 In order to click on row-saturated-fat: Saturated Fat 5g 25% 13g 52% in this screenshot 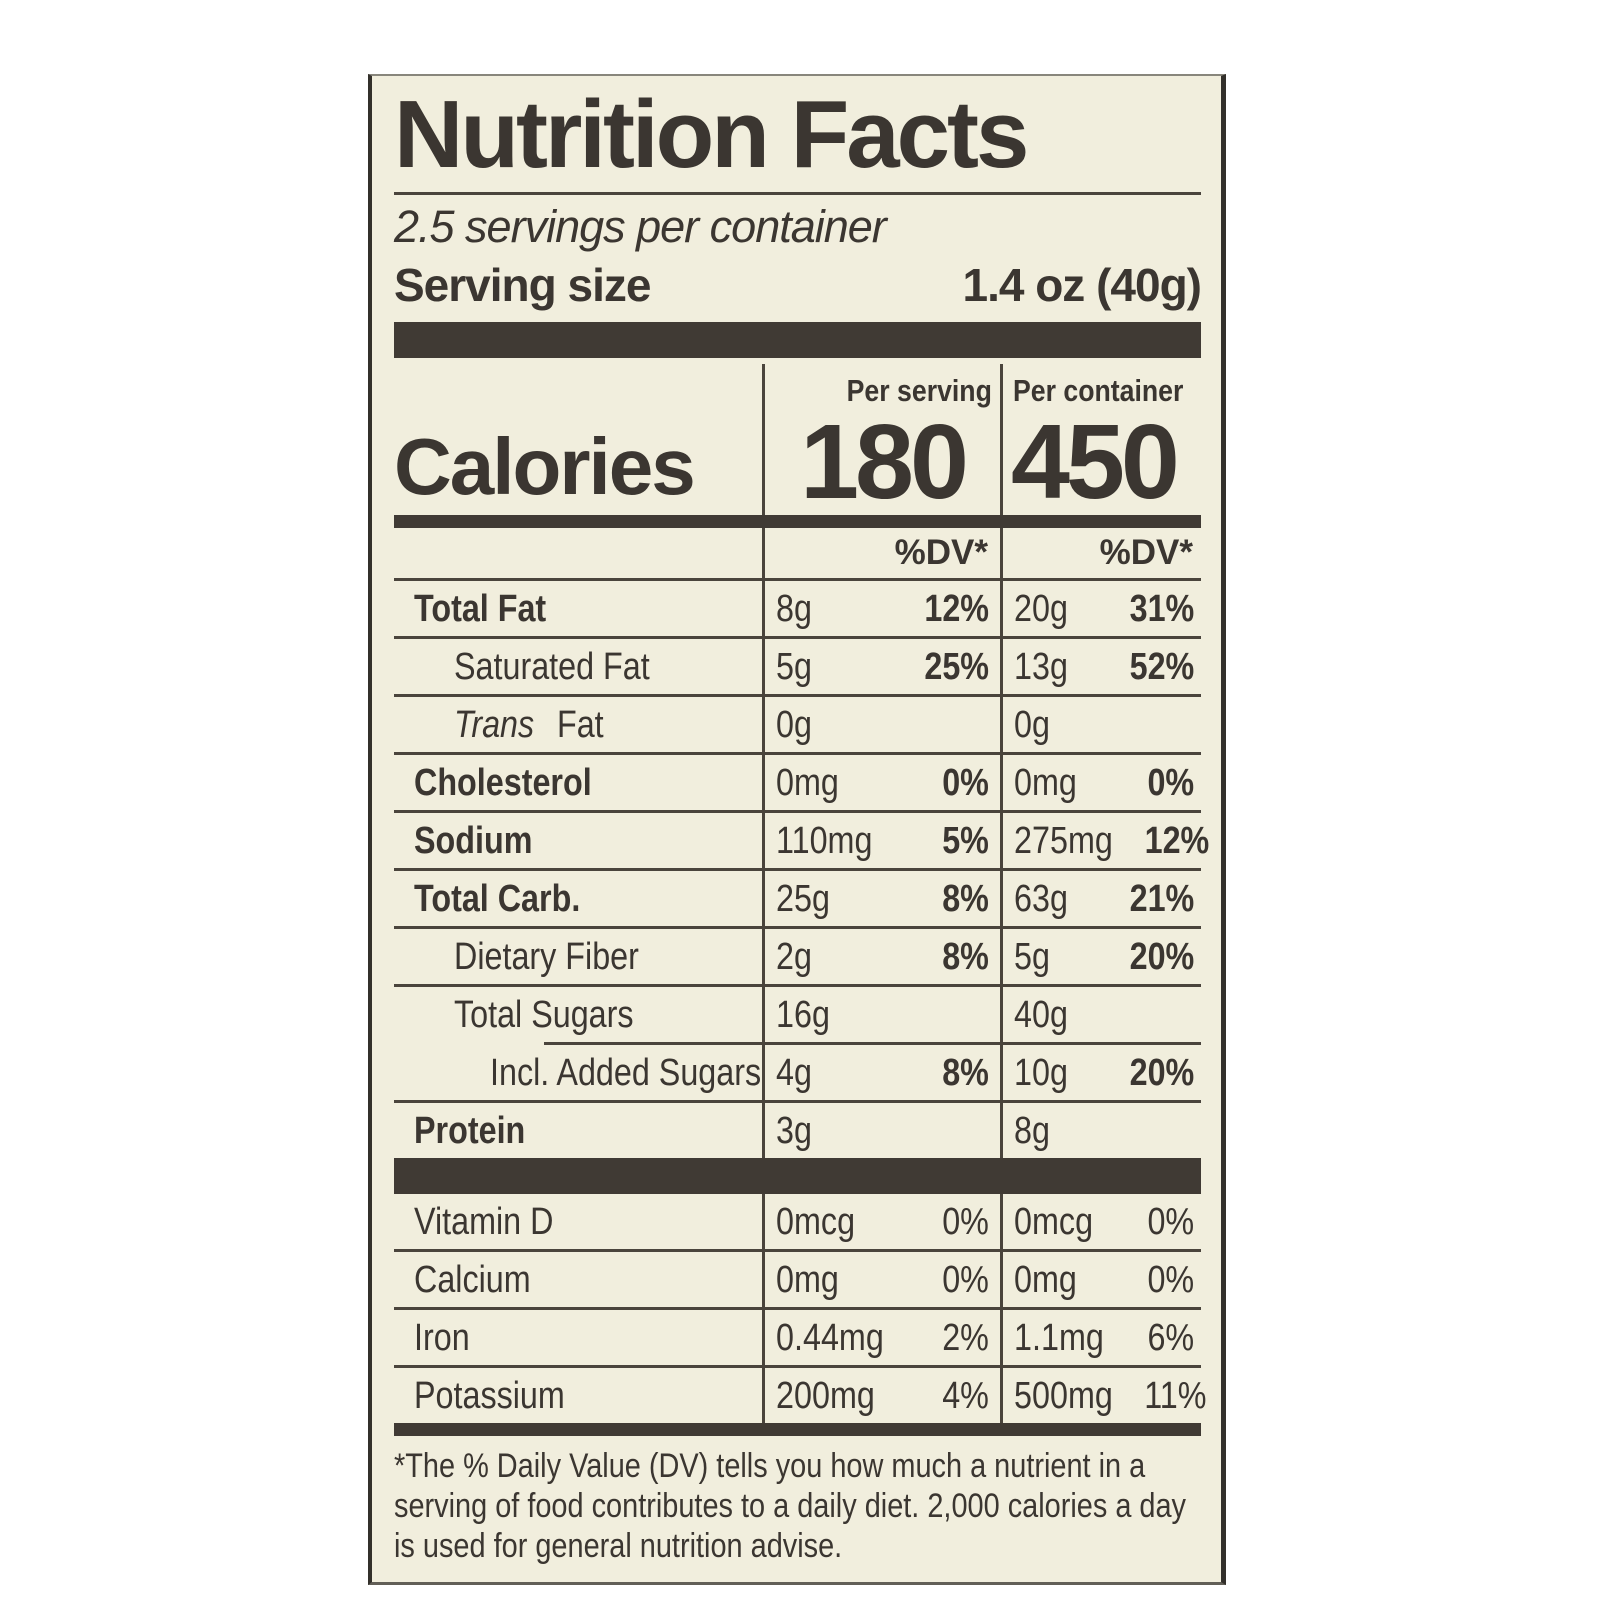, I will do `click(797, 665)`.